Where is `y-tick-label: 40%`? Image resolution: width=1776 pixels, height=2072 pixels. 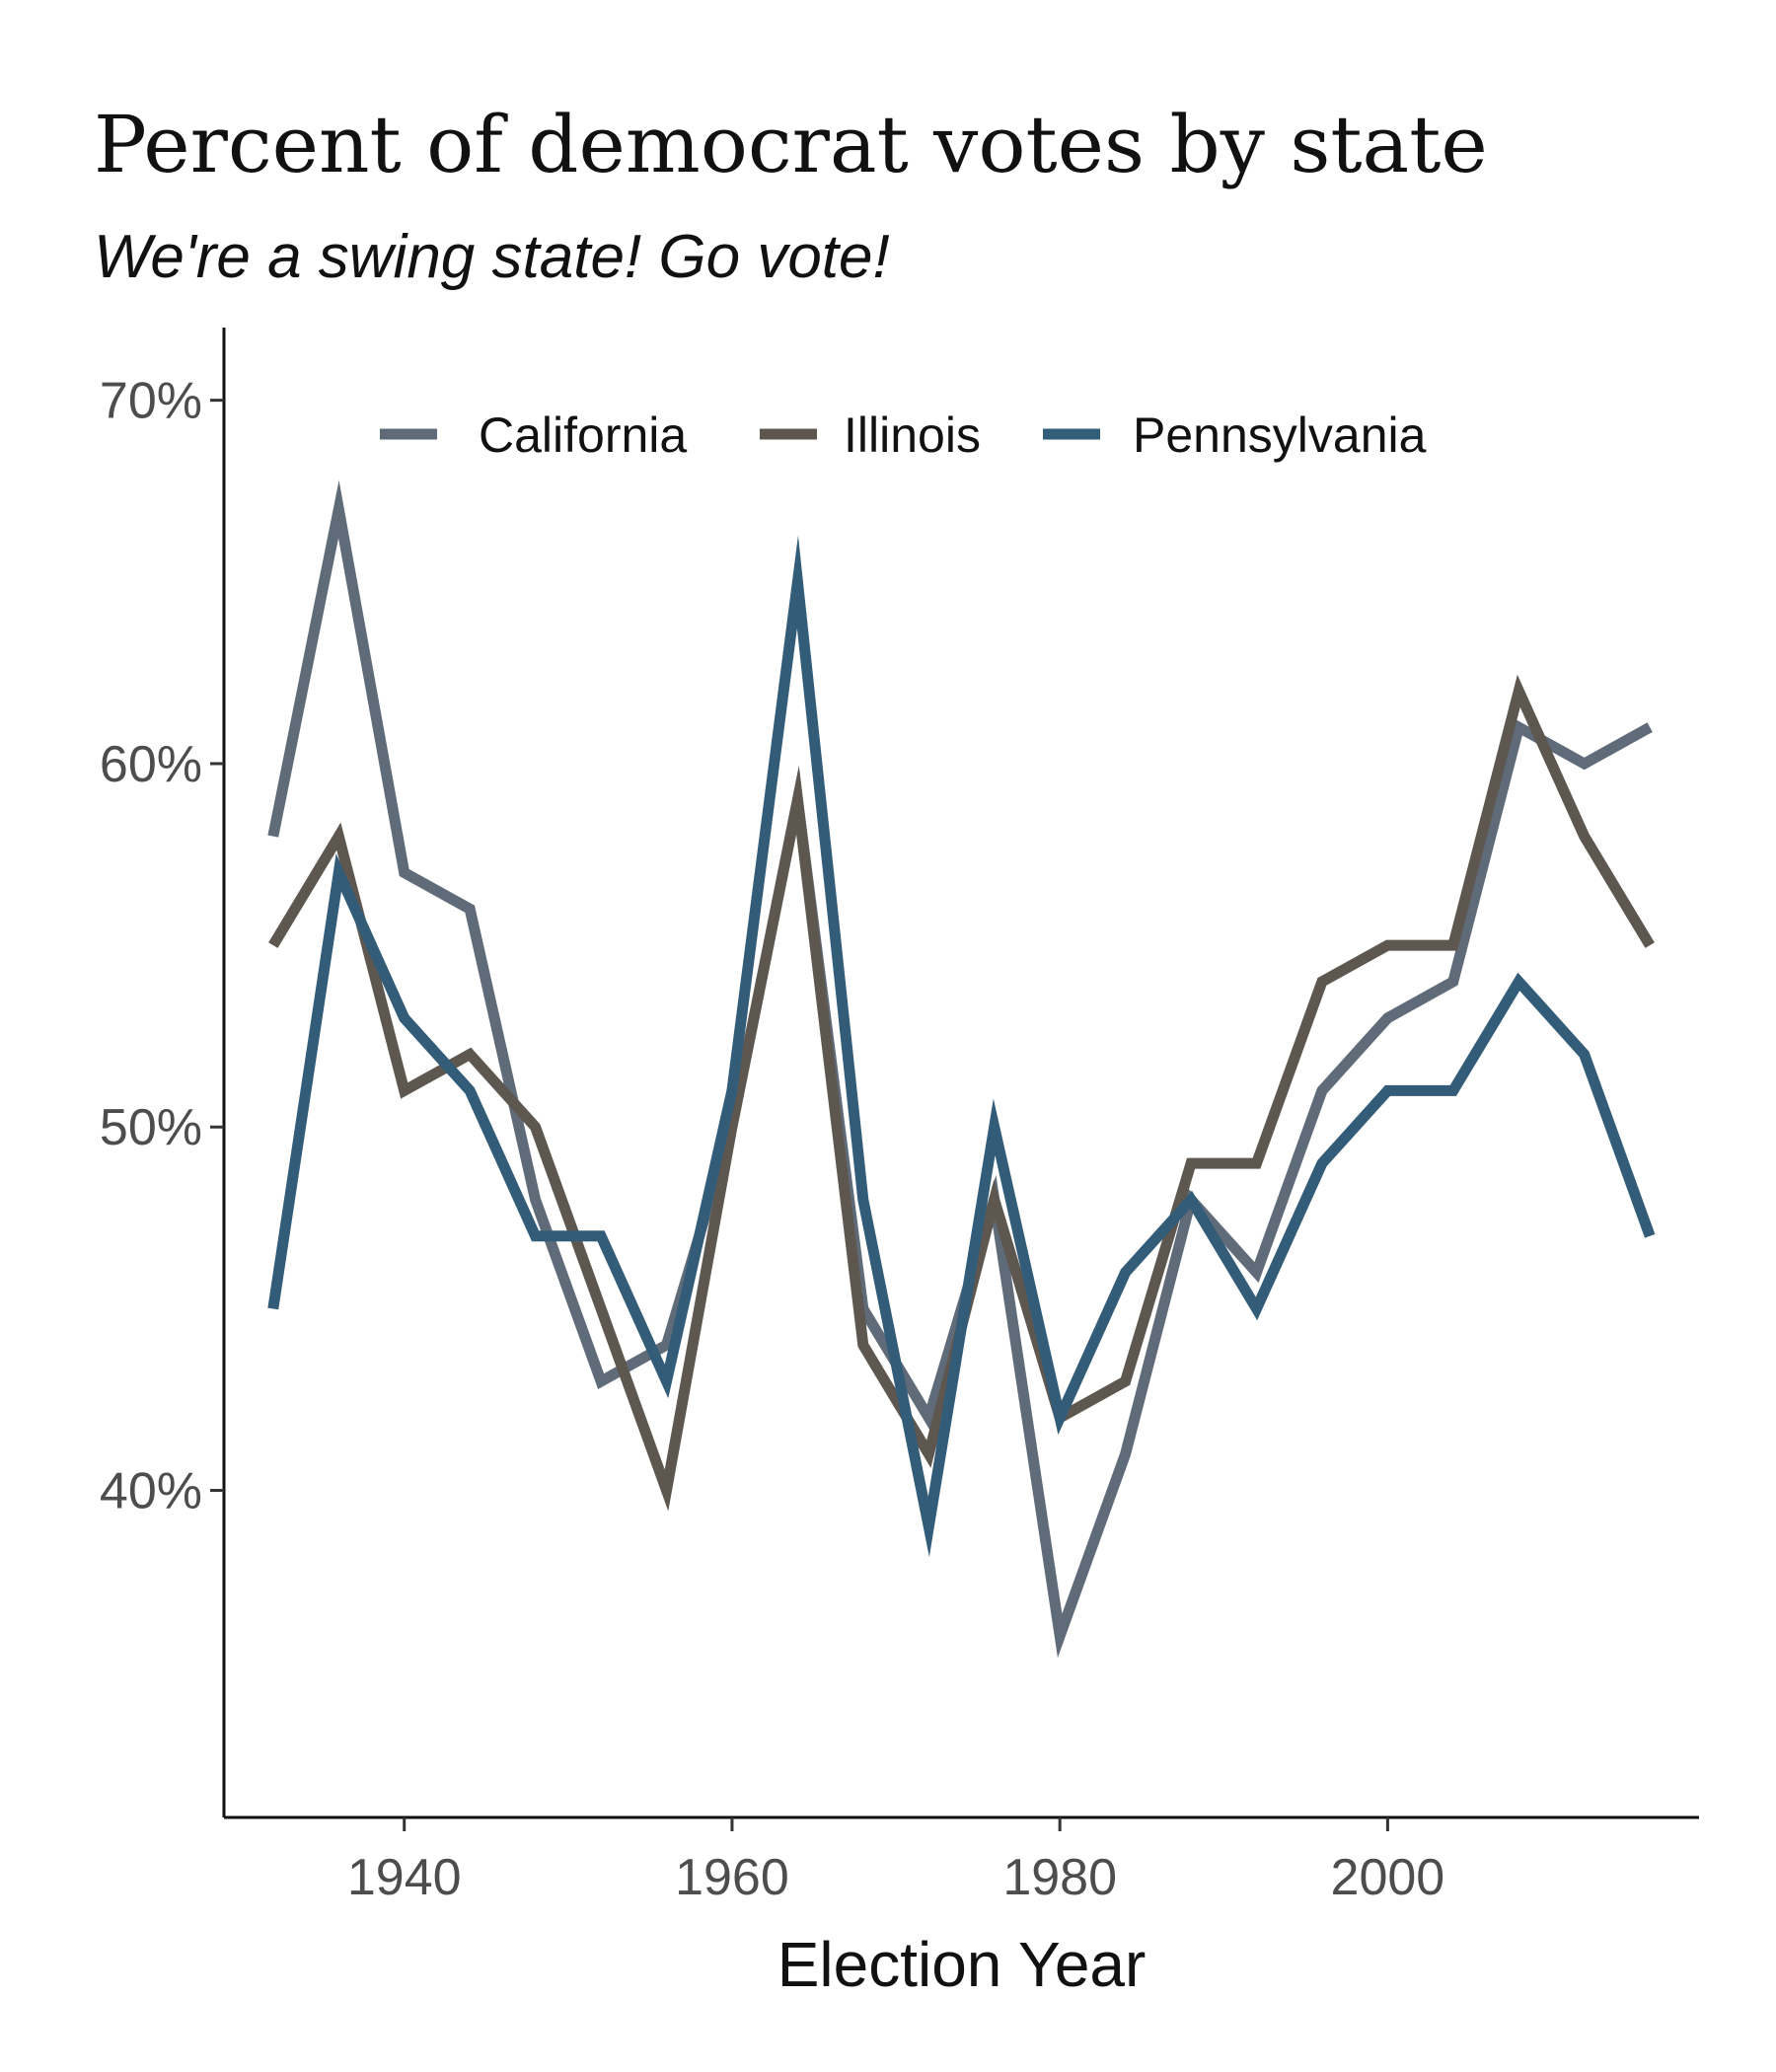 y-tick-label: 40% is located at coordinates (151, 1491).